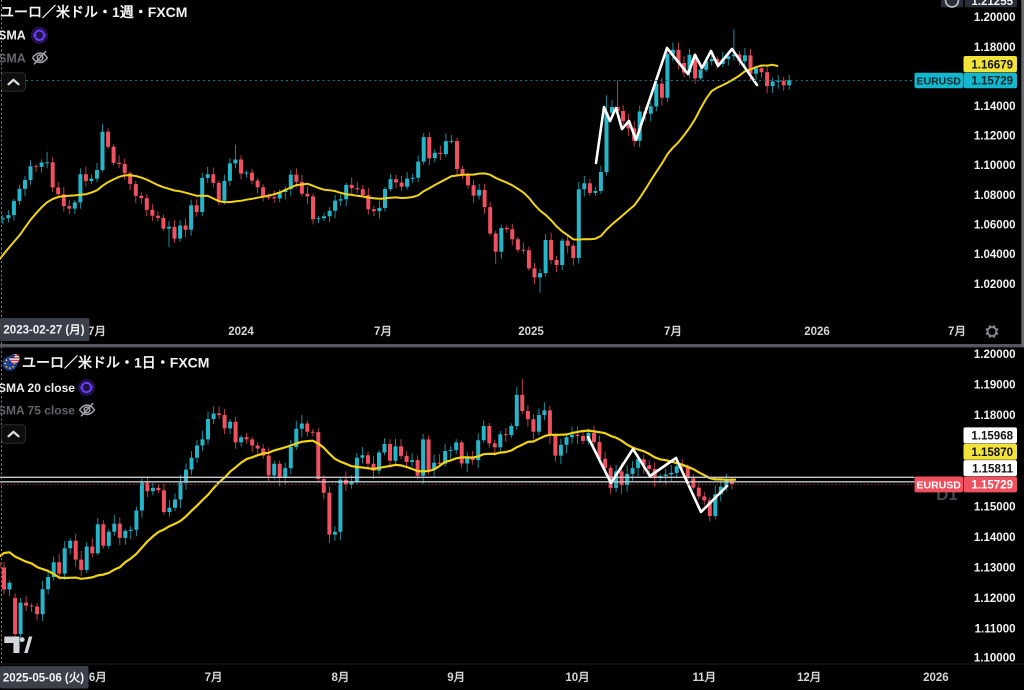 The height and width of the screenshot is (690, 1024). What do you see at coordinates (340, 677) in the screenshot?
I see `svg-text: 8月` at bounding box center [340, 677].